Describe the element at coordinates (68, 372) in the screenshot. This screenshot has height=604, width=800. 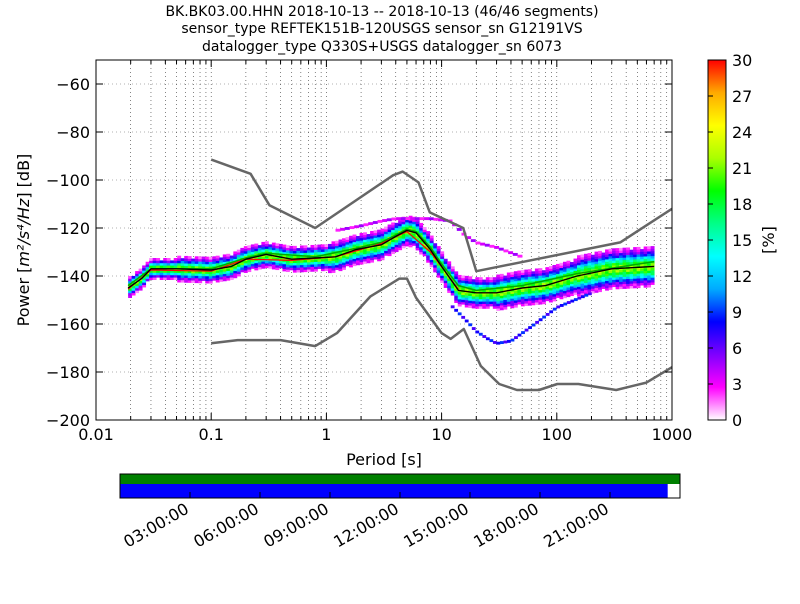
I see `y-tick-label: −180` at that location.